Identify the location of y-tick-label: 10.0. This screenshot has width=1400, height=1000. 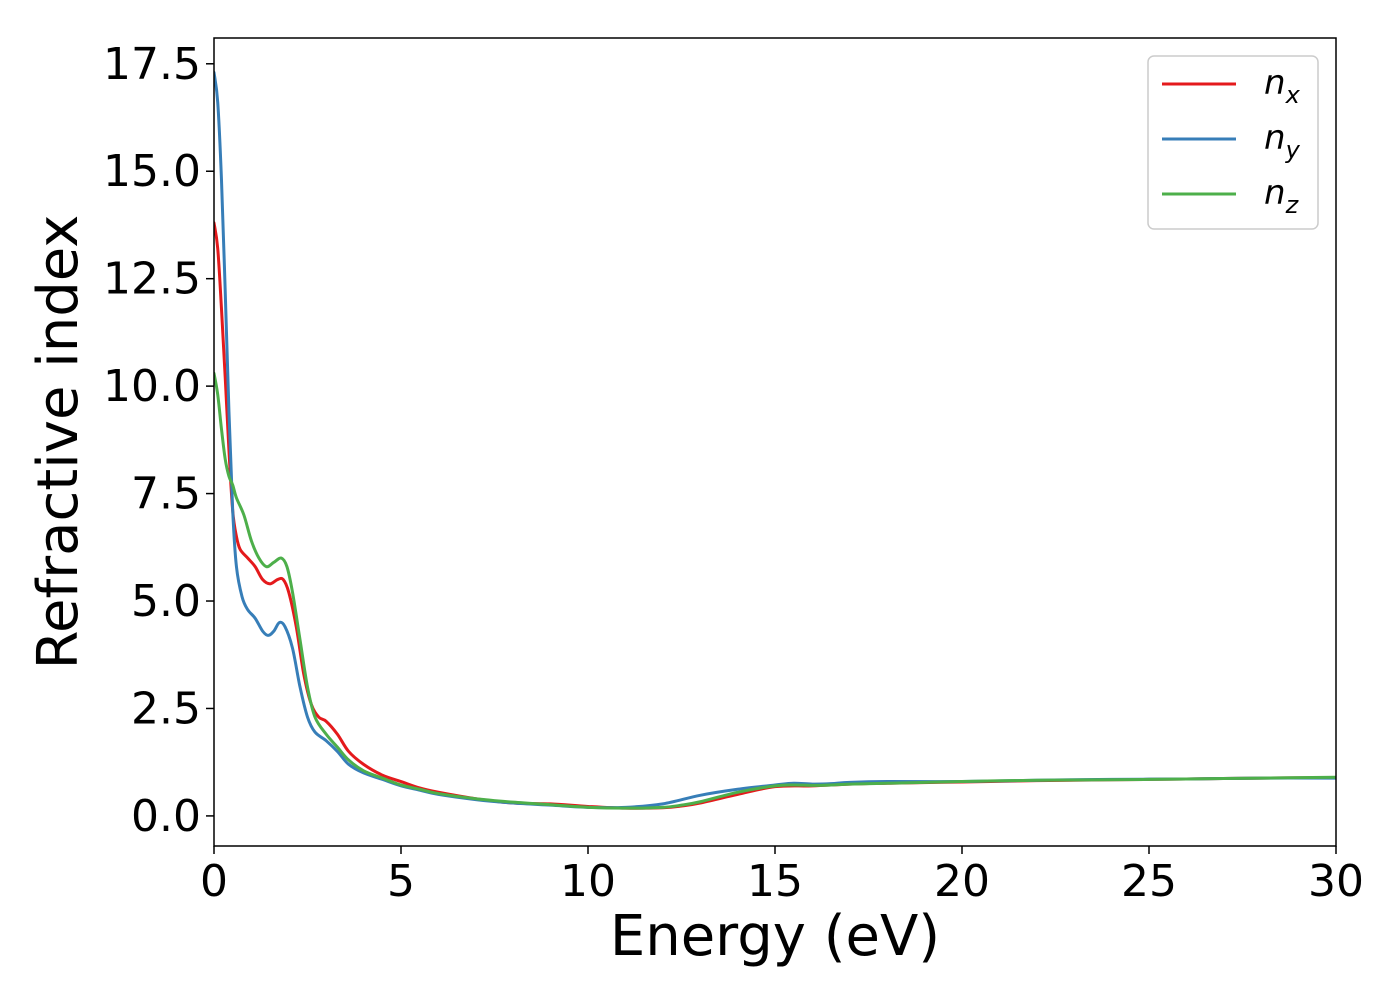
(152, 386).